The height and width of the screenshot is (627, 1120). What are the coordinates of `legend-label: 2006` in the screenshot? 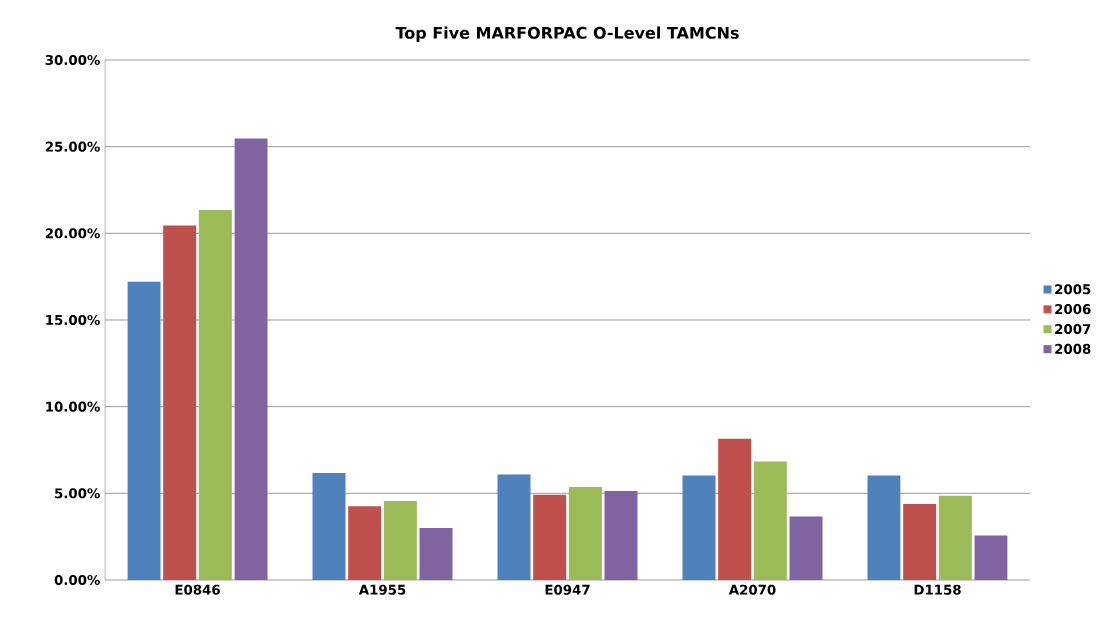 It's located at (1073, 309).